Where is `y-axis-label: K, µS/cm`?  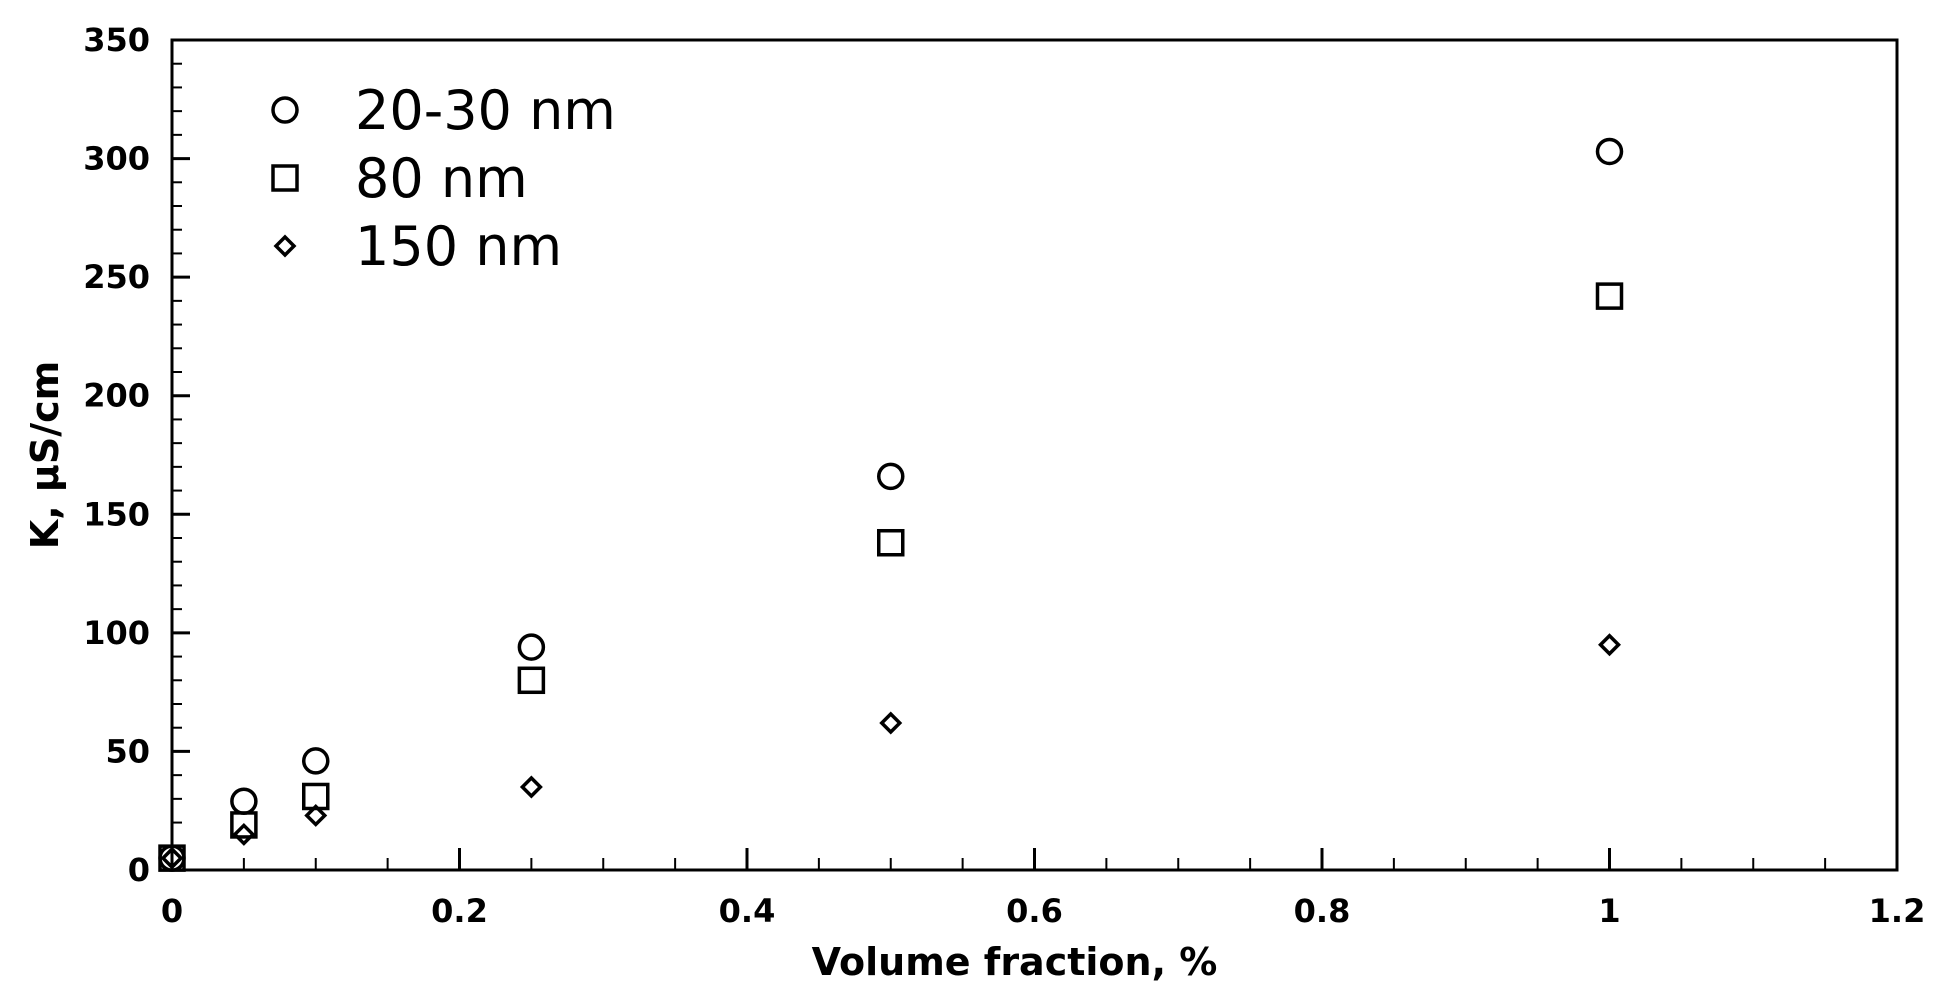
y-axis-label: K, µS/cm is located at coordinates (45, 455).